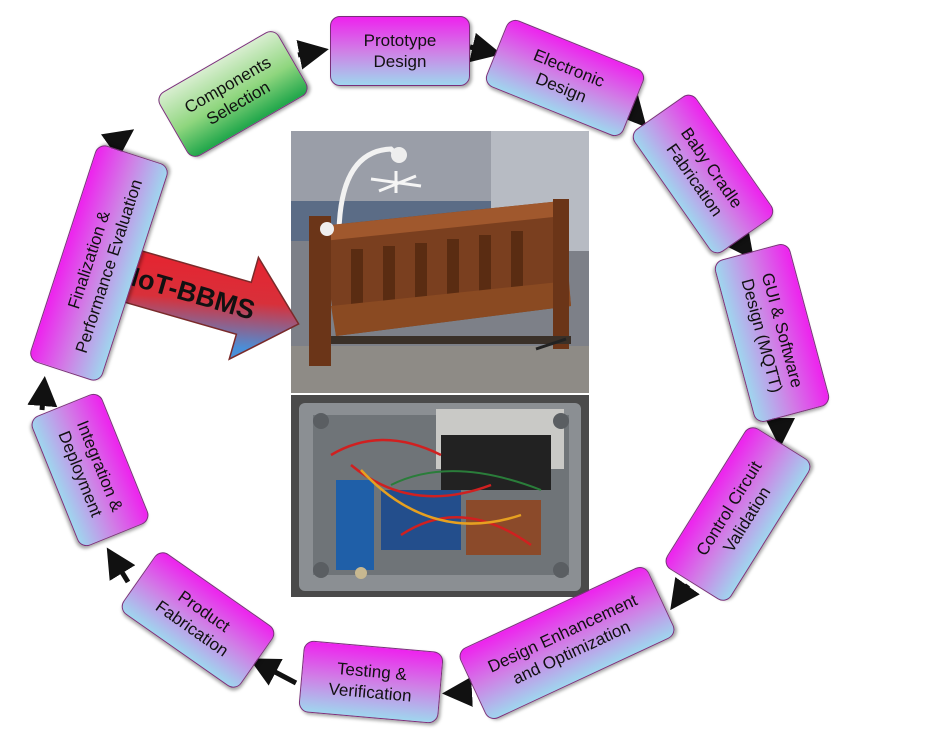 The width and height of the screenshot is (938, 732). Describe the element at coordinates (371, 682) in the screenshot. I see `step-testing-verification: Testing & Verification` at that location.